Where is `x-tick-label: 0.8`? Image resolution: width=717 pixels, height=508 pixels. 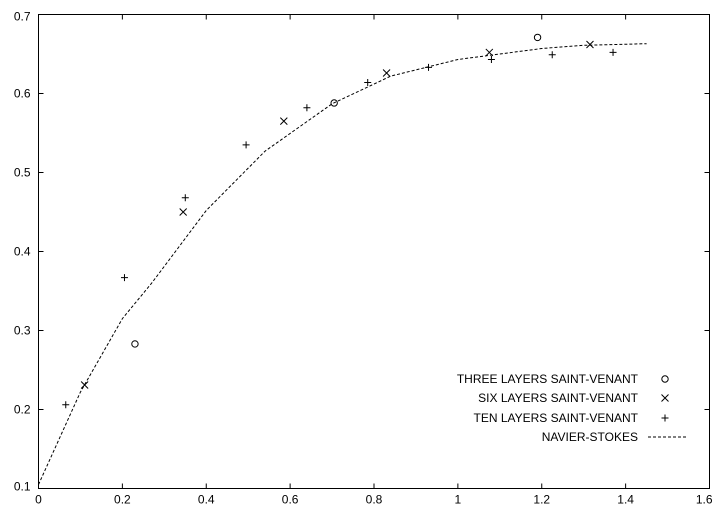 x-tick-label: 0.8 is located at coordinates (374, 500).